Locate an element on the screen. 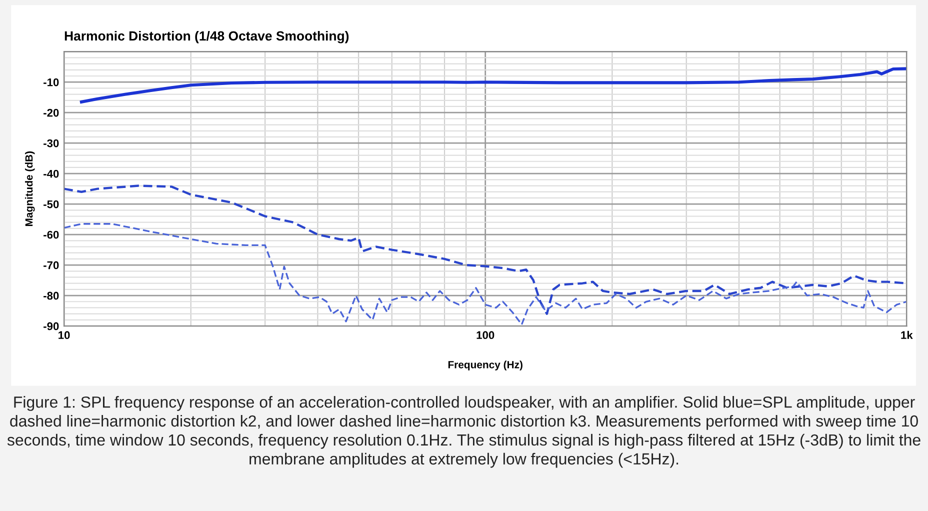 This screenshot has height=511, width=928. x-tick-label: 100 is located at coordinates (485, 335).